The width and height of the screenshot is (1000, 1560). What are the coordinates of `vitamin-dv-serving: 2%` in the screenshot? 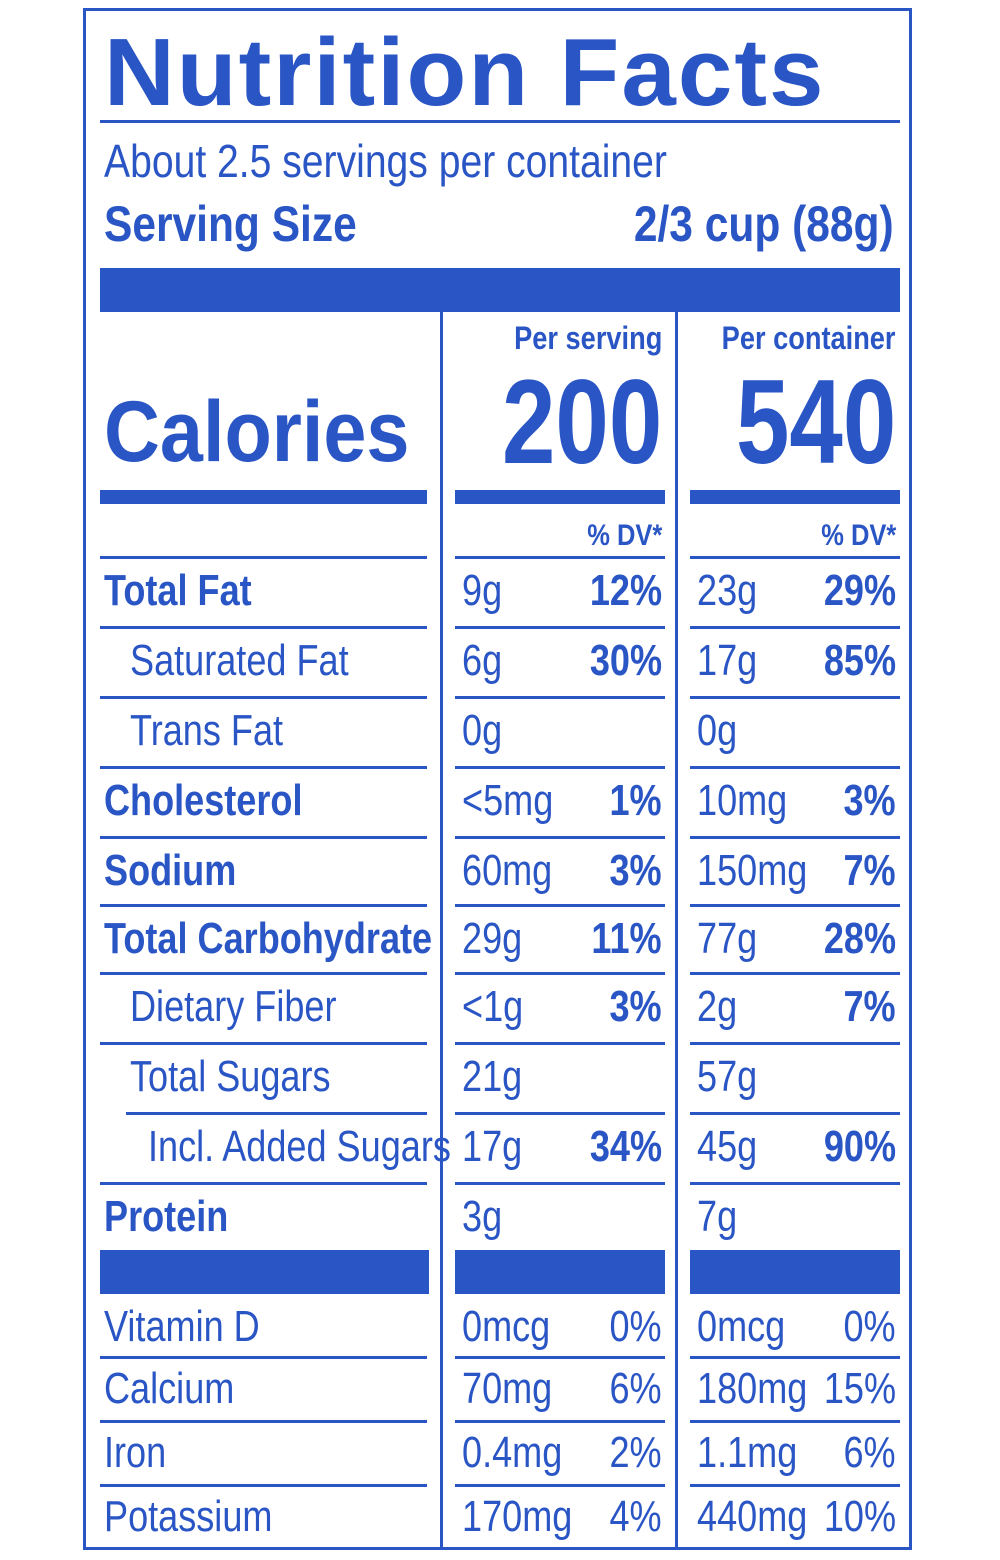 It's located at (635, 1452).